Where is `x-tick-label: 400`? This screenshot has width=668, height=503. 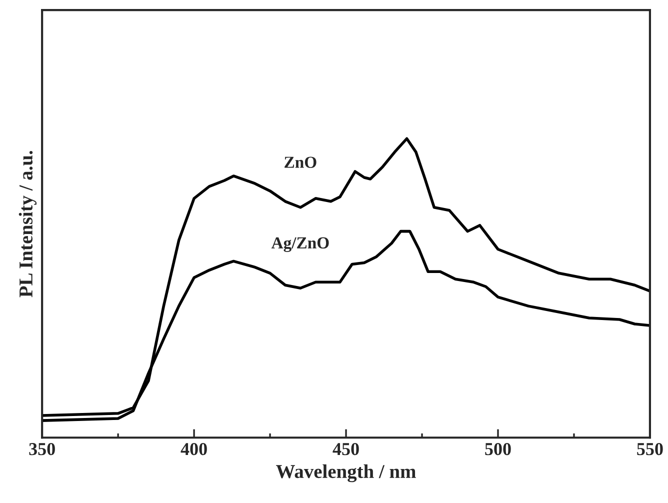 x-tick-label: 400 is located at coordinates (193, 449).